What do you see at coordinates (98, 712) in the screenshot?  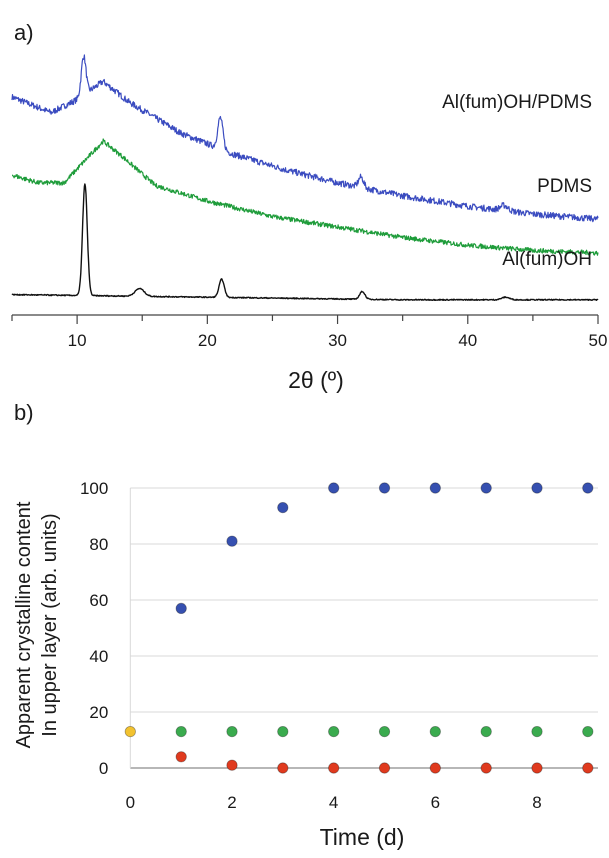 I see `y-tick-label: 20` at bounding box center [98, 712].